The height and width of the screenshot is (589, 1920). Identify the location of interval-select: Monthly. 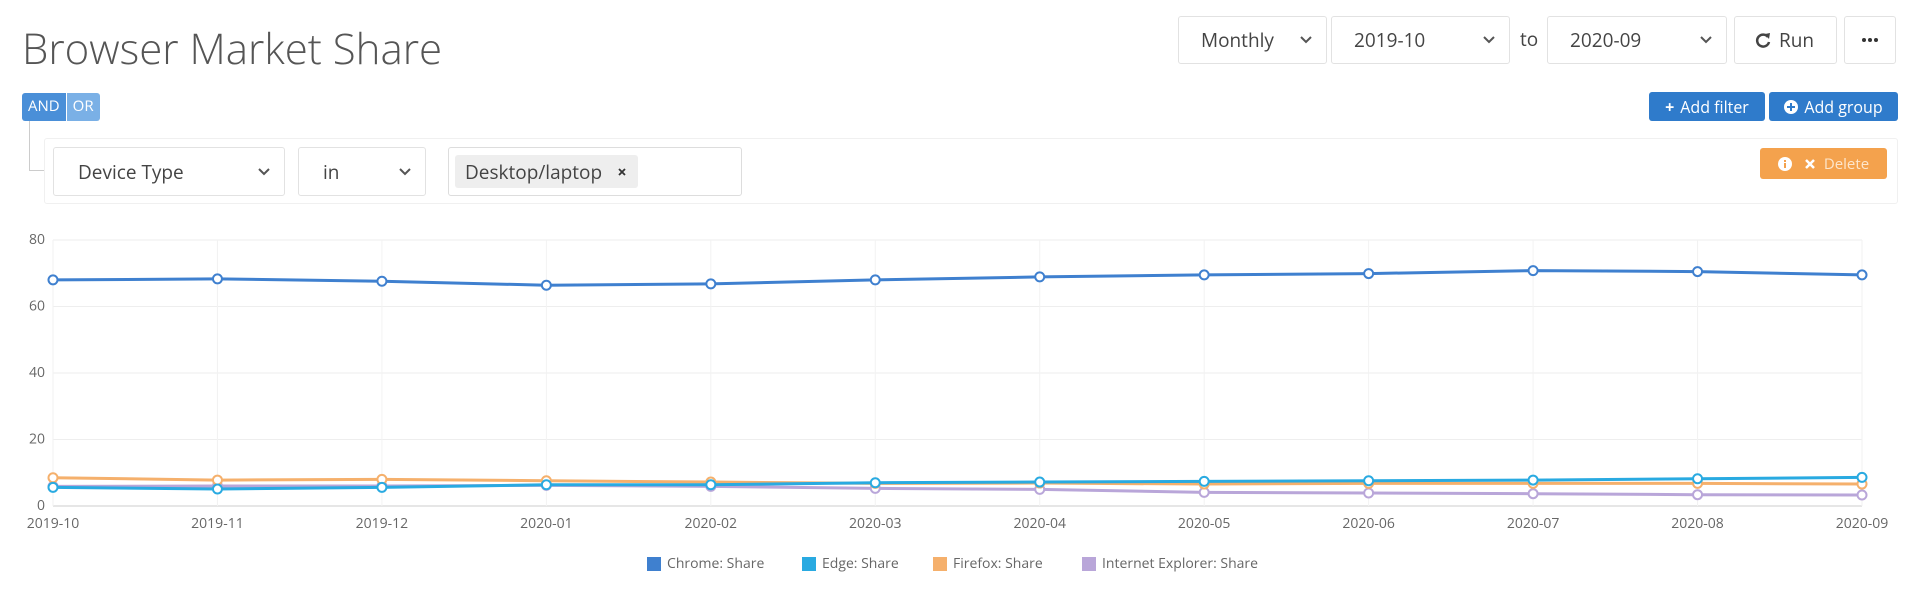
(1252, 40).